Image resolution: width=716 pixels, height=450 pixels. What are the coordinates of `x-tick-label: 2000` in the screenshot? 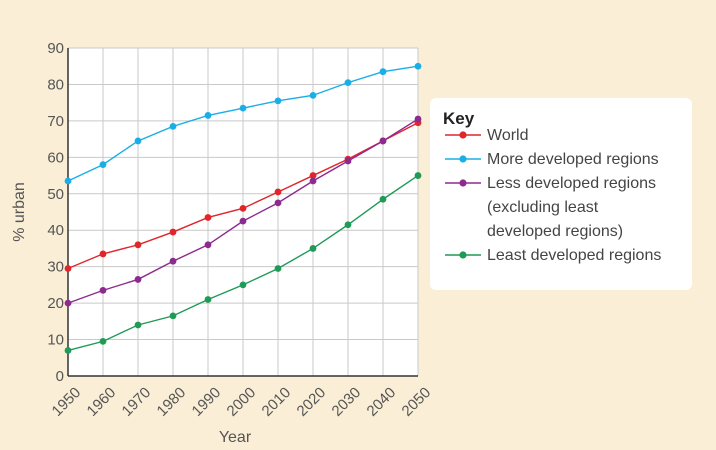 It's located at (242, 402).